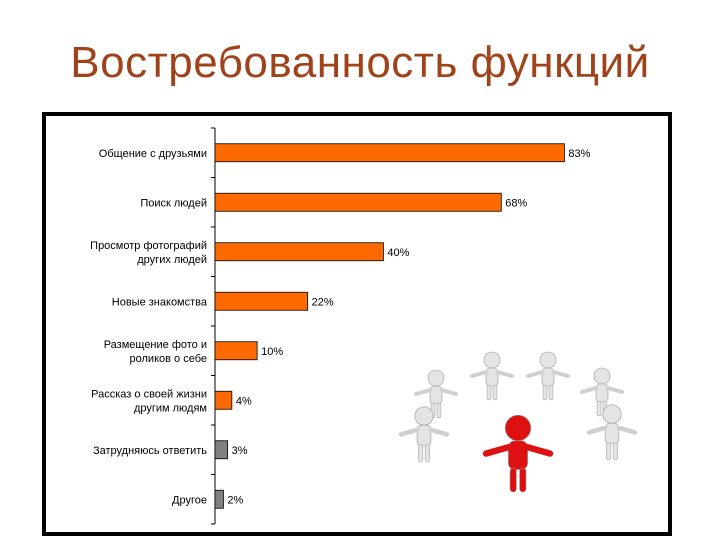 The image size is (720, 540). What do you see at coordinates (360, 62) in the screenshot?
I see `slide-title: Востребованность функций` at bounding box center [360, 62].